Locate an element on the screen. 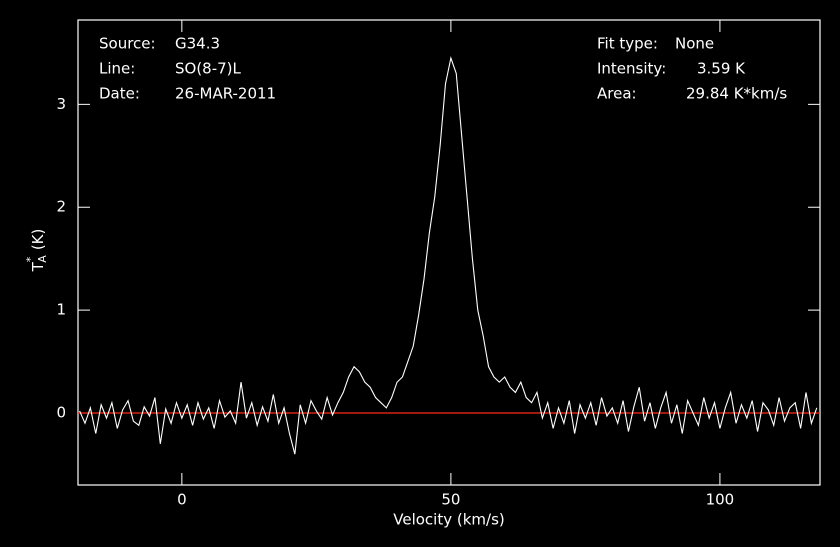  y-axis-label: T*A (K) is located at coordinates (36, 251).